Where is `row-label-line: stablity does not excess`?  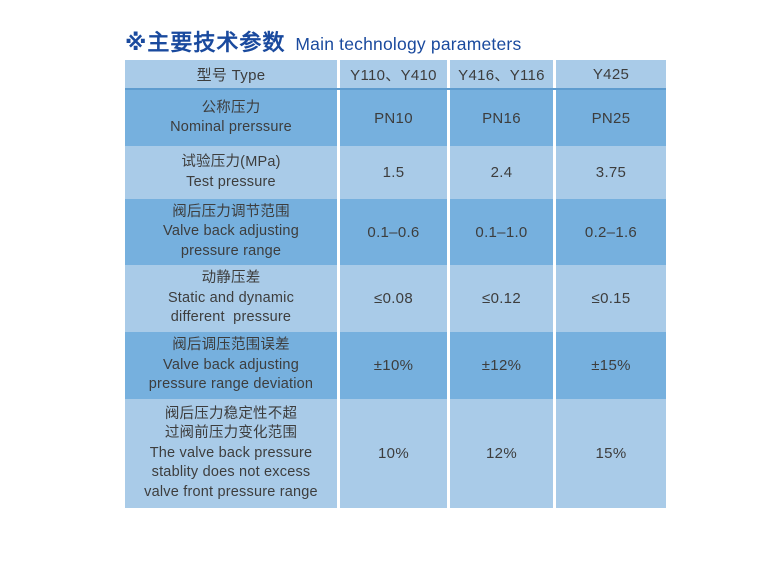
row-label-line: stablity does not excess is located at coordinates (231, 472).